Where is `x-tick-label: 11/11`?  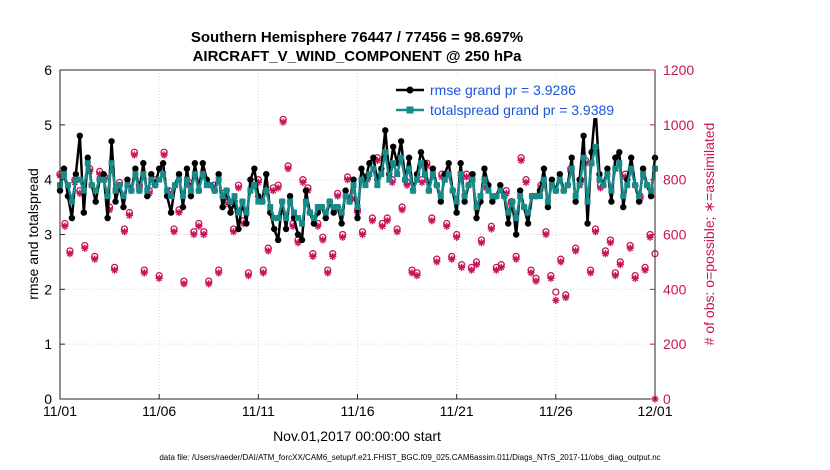 x-tick-label: 11/11 is located at coordinates (258, 411).